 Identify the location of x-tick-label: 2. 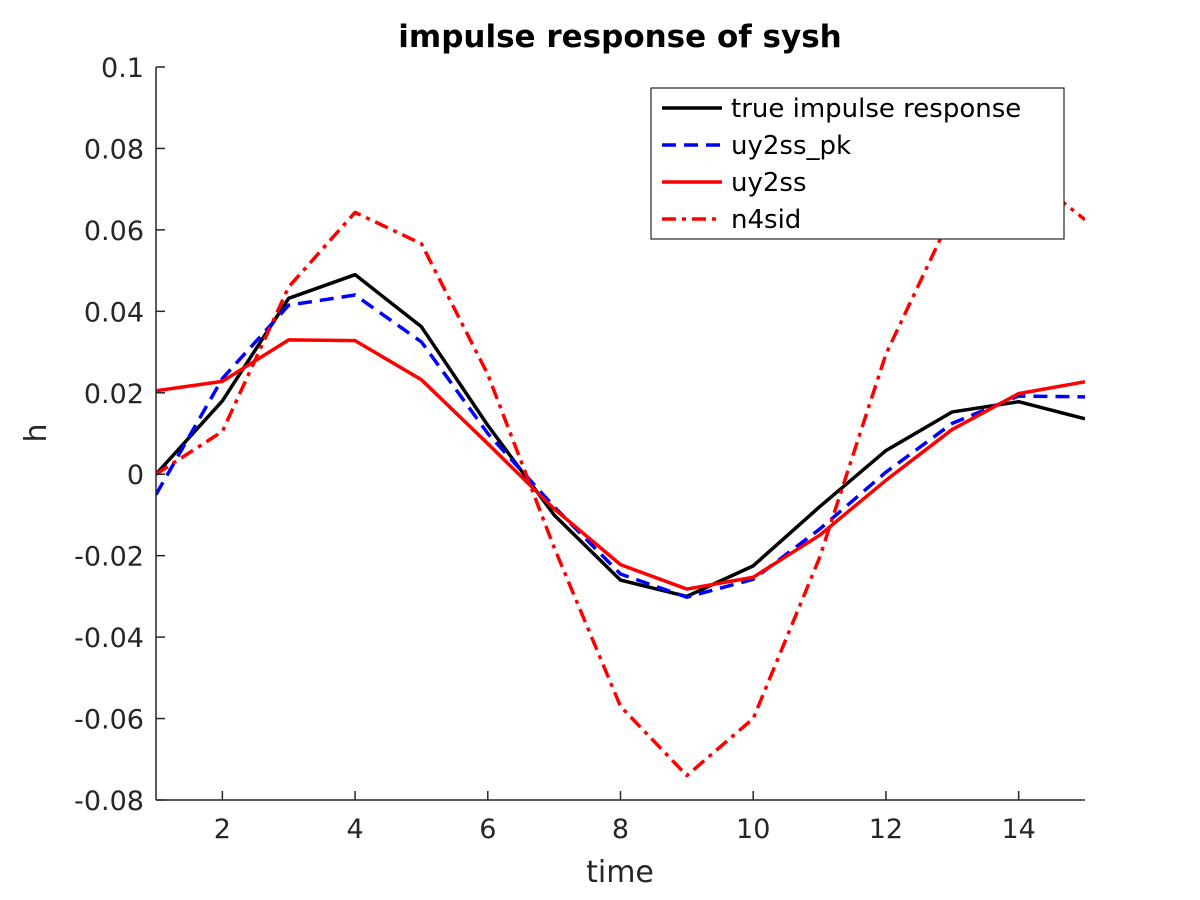
(222, 829).